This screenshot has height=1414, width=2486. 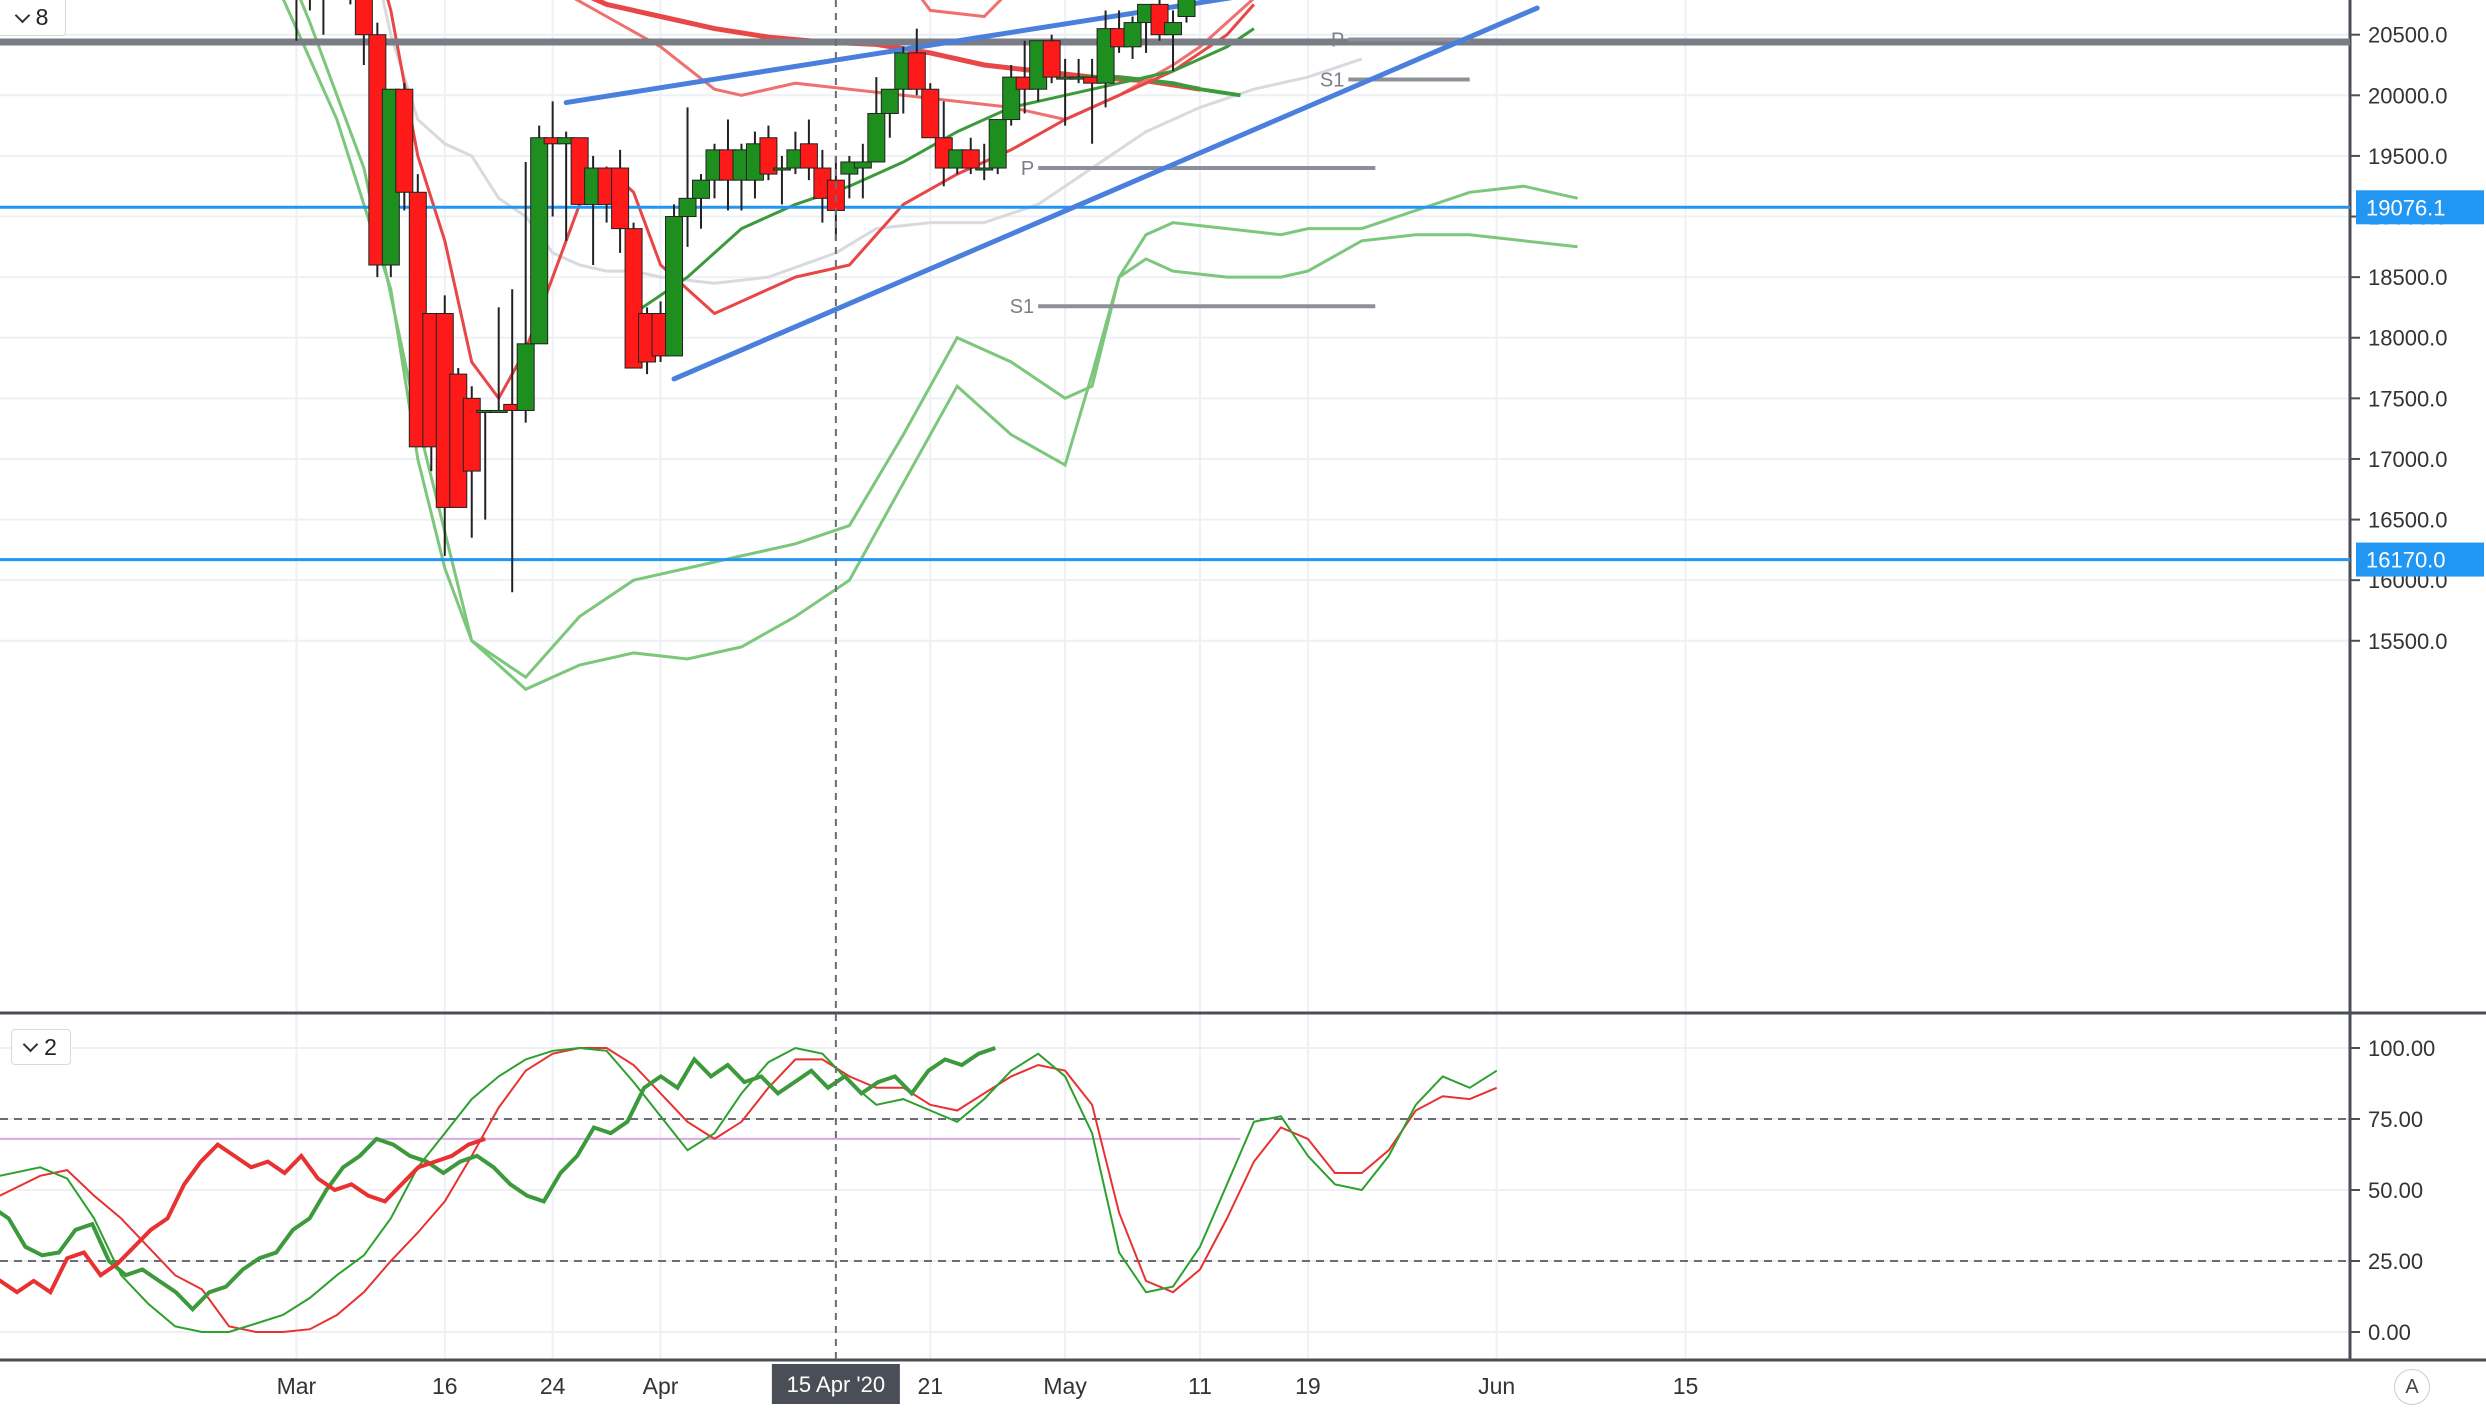 I want to click on main-indicator-count: 8, so click(x=42, y=17).